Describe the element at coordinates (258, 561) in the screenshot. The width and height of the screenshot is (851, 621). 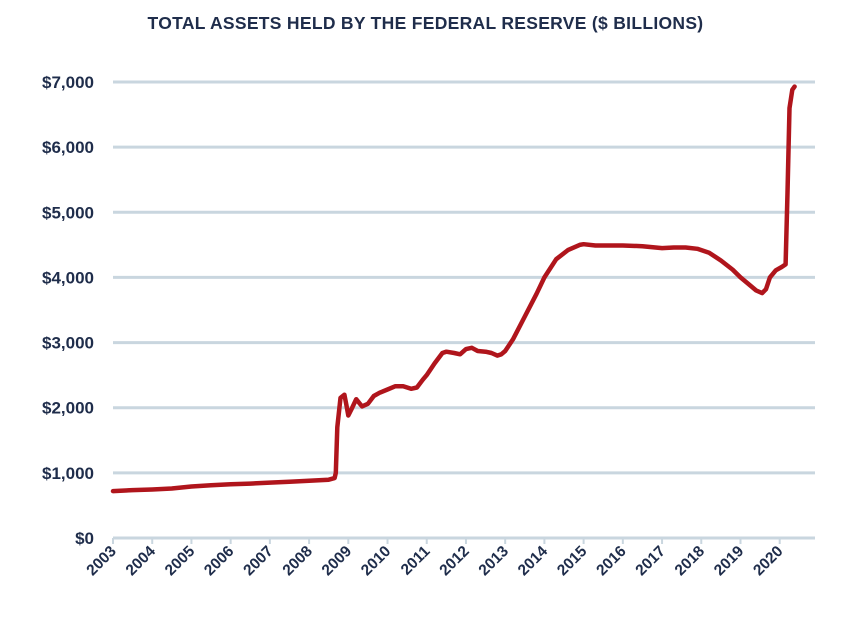
I see `x-tick-label: 2007` at that location.